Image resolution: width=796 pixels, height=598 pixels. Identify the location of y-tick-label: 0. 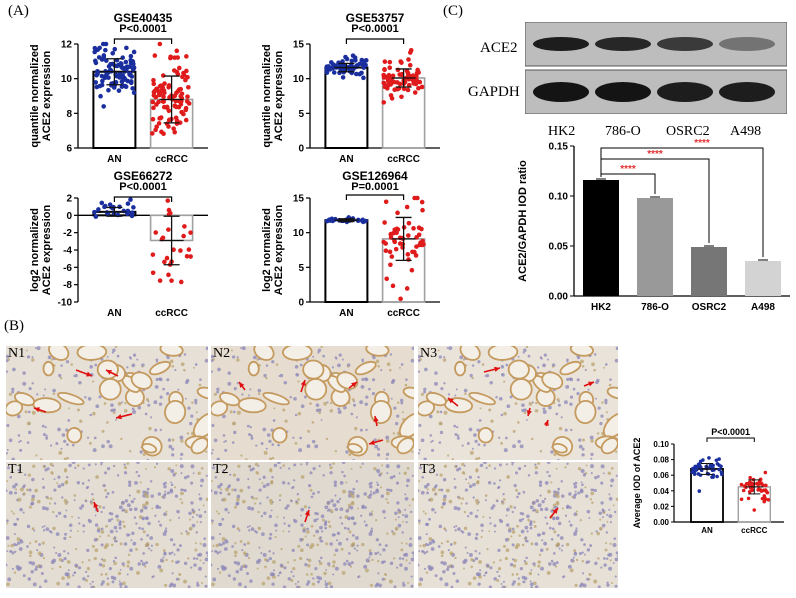
(301, 303).